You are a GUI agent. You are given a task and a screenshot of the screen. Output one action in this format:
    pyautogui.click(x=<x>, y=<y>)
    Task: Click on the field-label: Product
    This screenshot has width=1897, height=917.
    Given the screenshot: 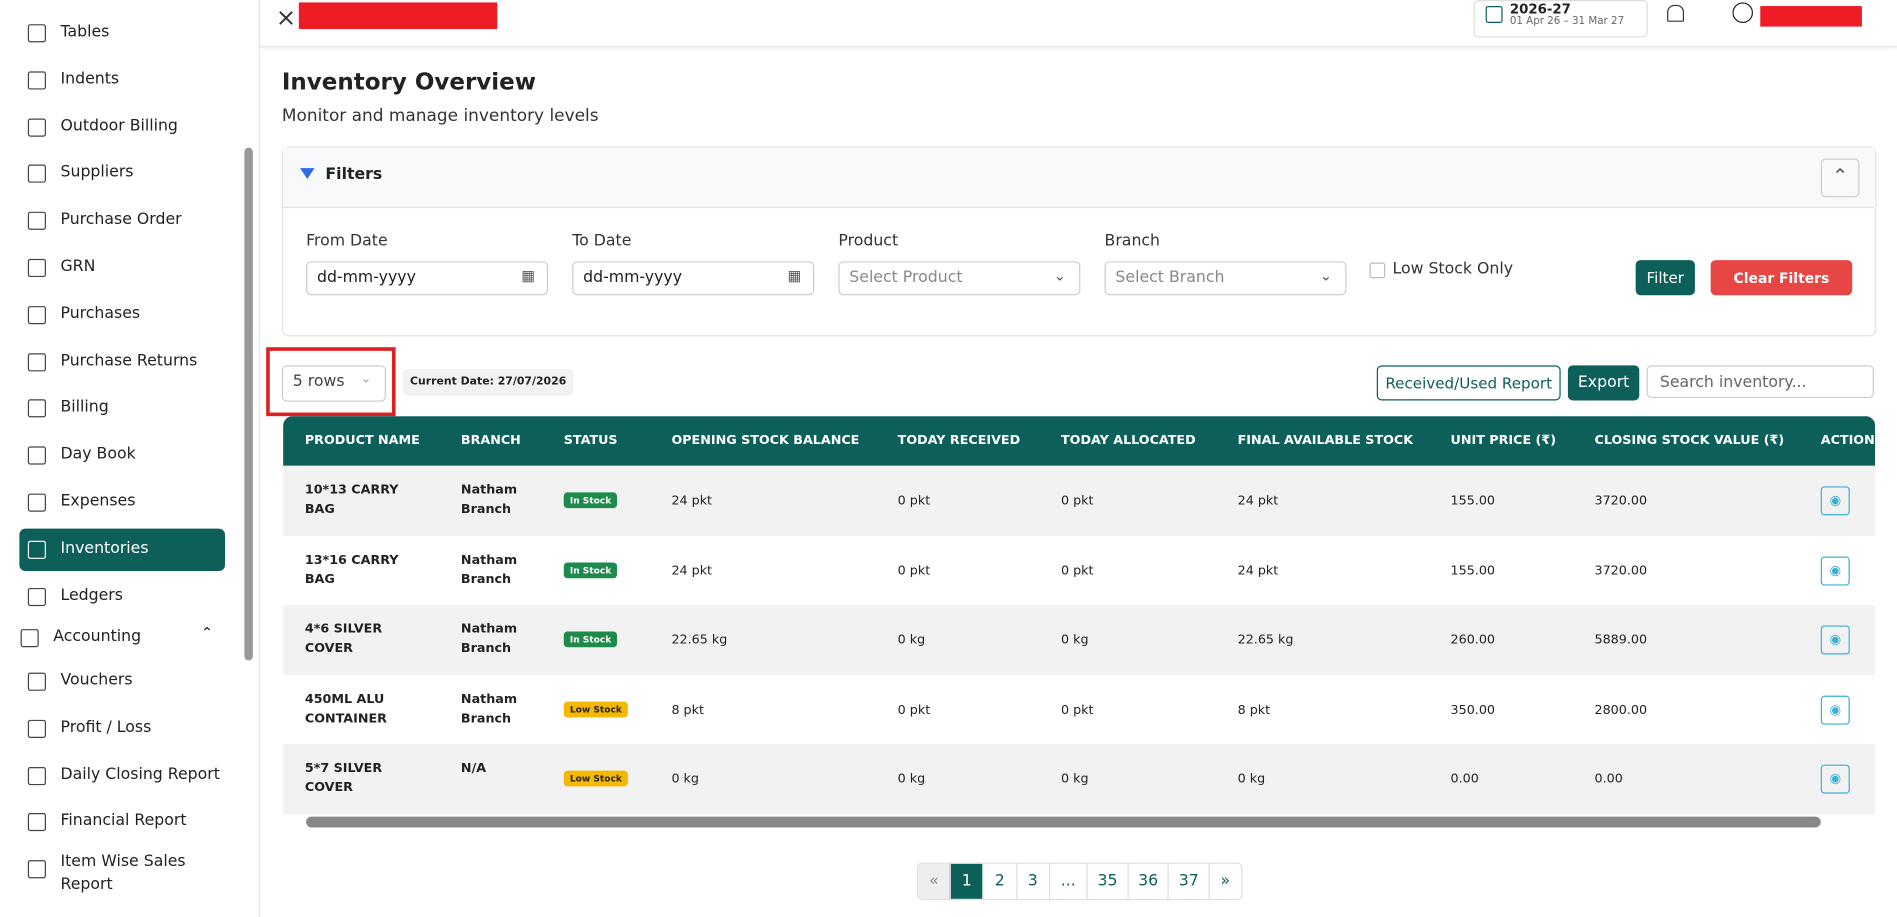 What is the action you would take?
    pyautogui.click(x=868, y=241)
    